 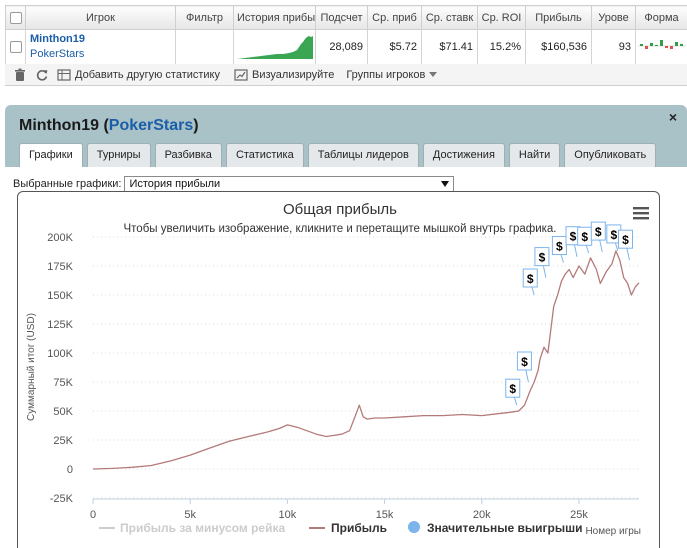 What do you see at coordinates (264, 155) in the screenshot?
I see `tab-statistics: Статистика` at bounding box center [264, 155].